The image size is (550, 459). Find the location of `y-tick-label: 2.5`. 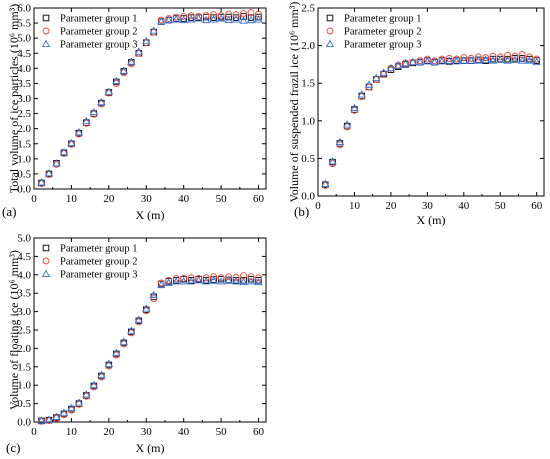

y-tick-label: 2.5 is located at coordinates (24, 331).